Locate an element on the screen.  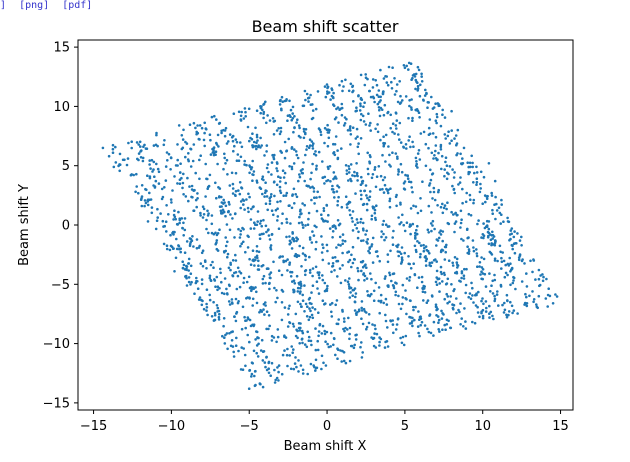
link-fragment: ] is located at coordinates (3, 5).